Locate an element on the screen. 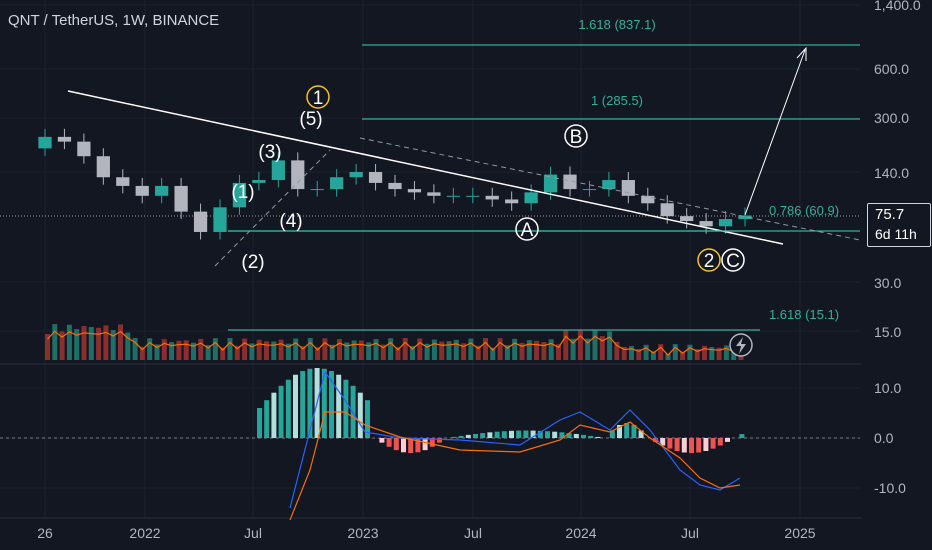 The height and width of the screenshot is (550, 932). arrow-head is located at coordinates (801, 53).